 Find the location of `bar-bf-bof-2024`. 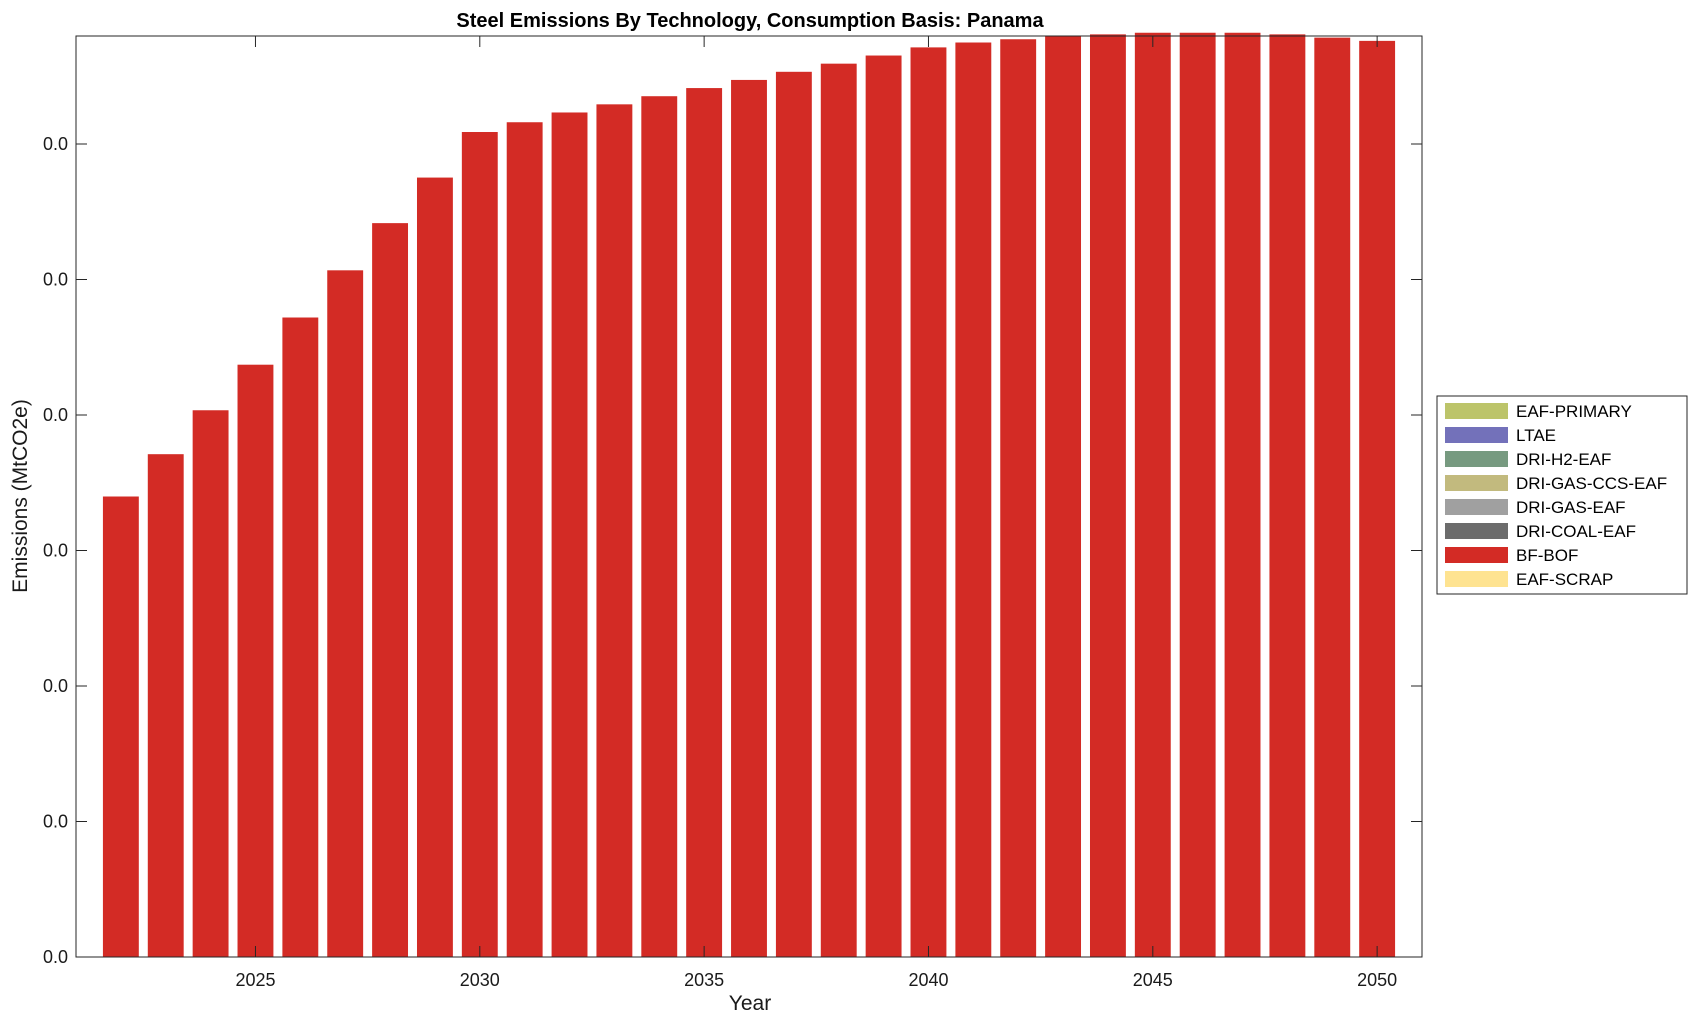

bar-bf-bof-2024 is located at coordinates (210, 683).